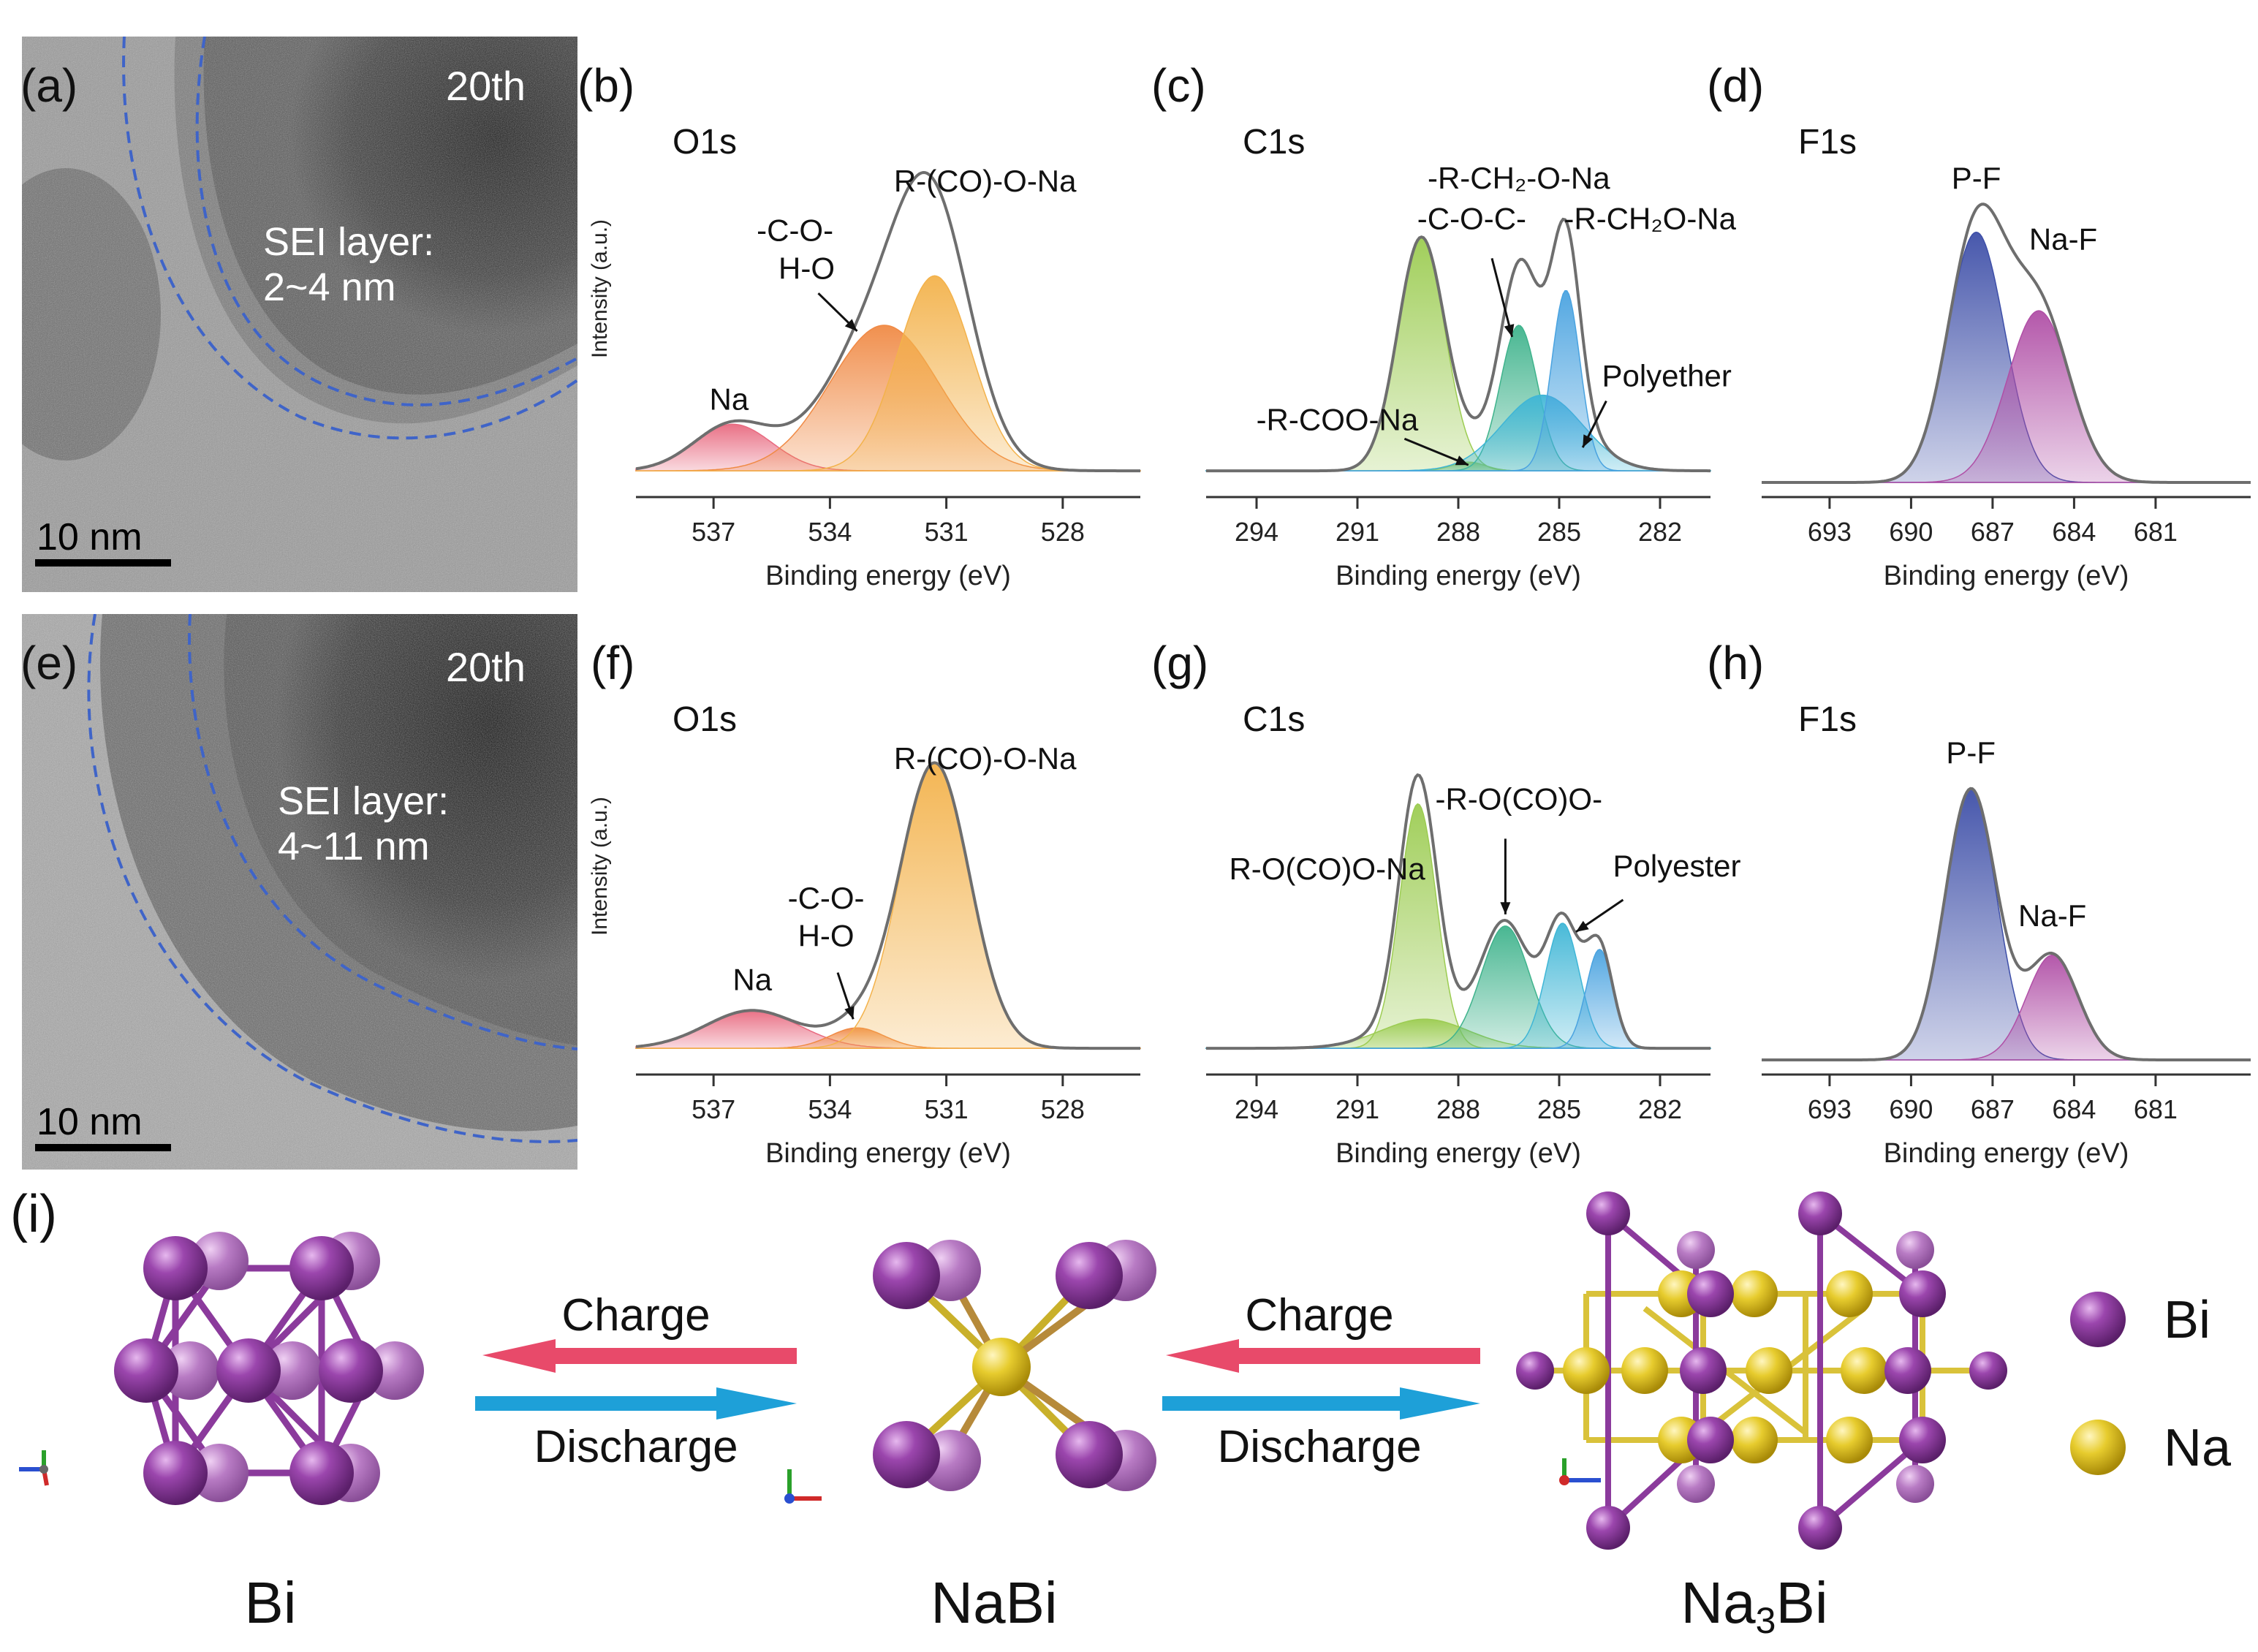  I want to click on peak-annotation: -R-CH₂-O-Na, so click(1519, 178).